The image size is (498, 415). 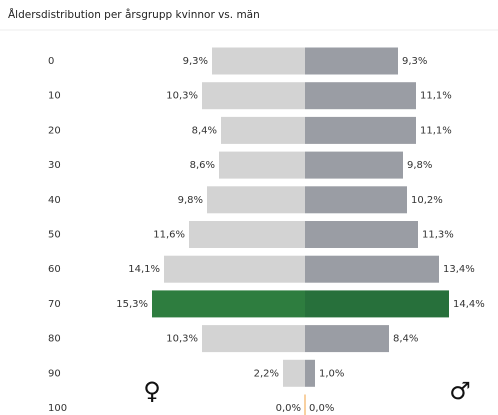 What do you see at coordinates (51, 61) in the screenshot?
I see `category-label: 0` at bounding box center [51, 61].